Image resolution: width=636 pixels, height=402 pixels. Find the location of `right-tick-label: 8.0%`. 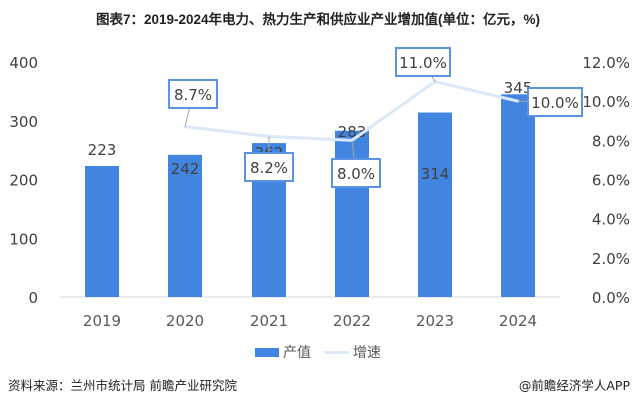

right-tick-label: 8.0% is located at coordinates (611, 141).